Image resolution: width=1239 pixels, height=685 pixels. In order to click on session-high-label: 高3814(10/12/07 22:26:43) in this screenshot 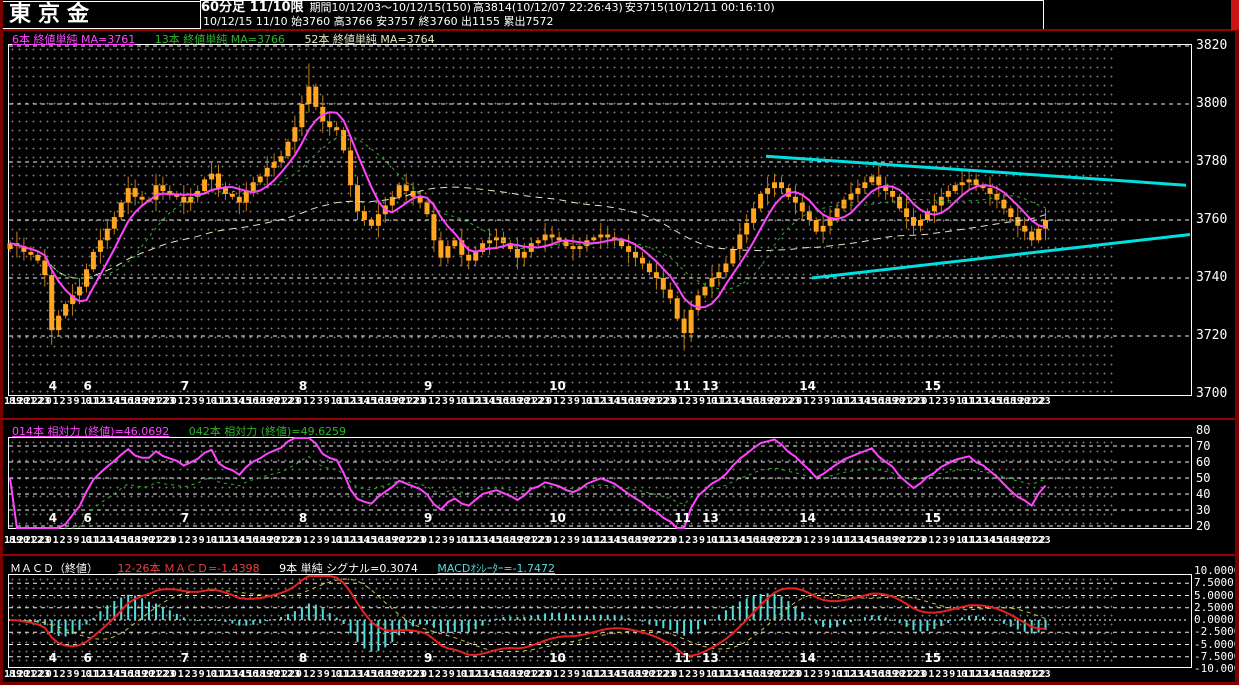, I will do `click(547, 7)`.